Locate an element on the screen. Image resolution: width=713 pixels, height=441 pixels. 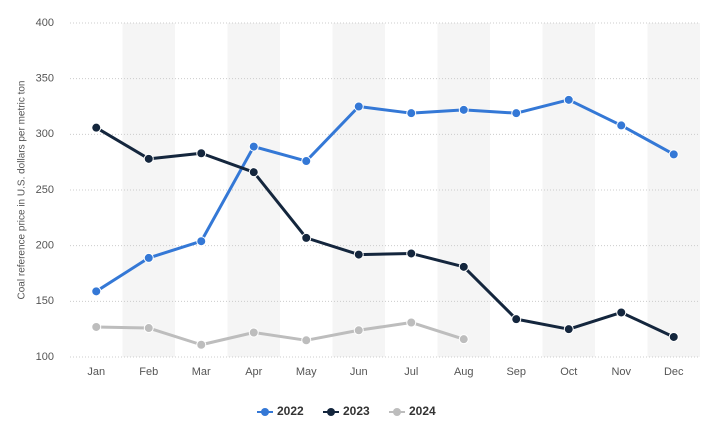
legend-text: 2023 is located at coordinates (356, 411).